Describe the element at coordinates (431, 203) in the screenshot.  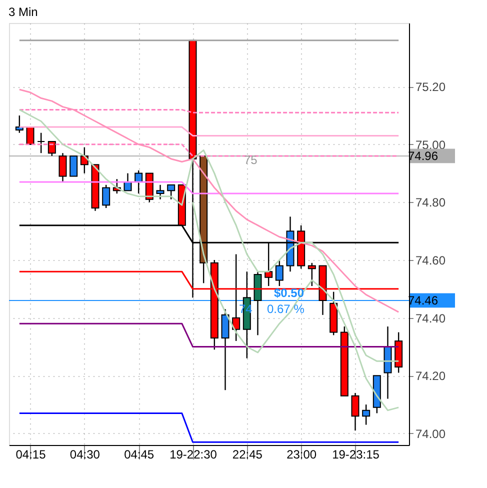
I see `y-tick-label: 74.80` at that location.